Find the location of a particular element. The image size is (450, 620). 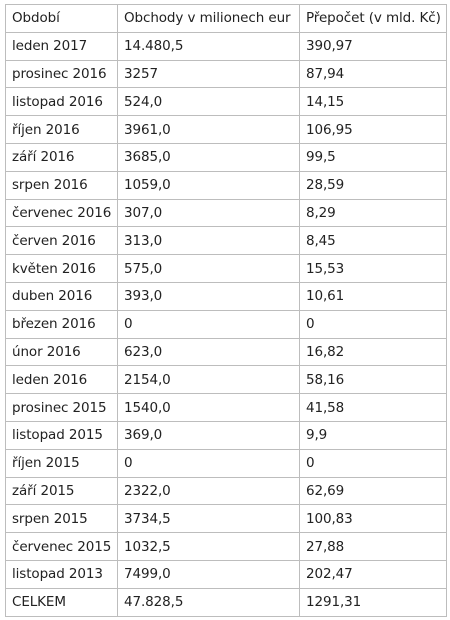

table-row: červenec 2016 307,0 8,29 is located at coordinates (226, 213).